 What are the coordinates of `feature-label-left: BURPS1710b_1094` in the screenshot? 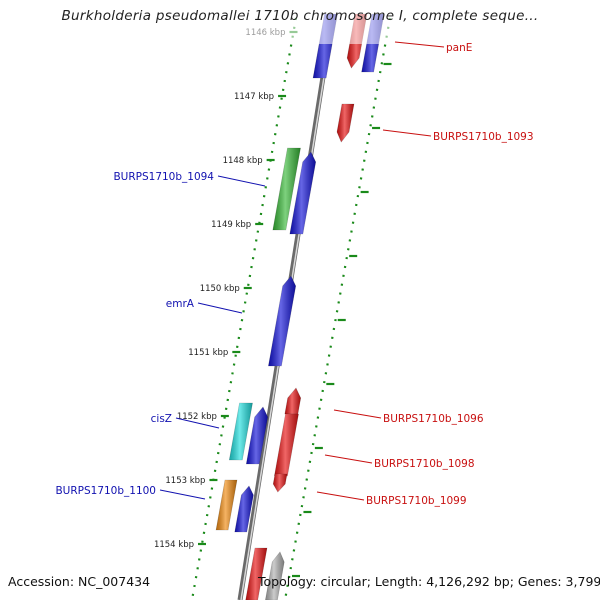 It's located at (163, 177).